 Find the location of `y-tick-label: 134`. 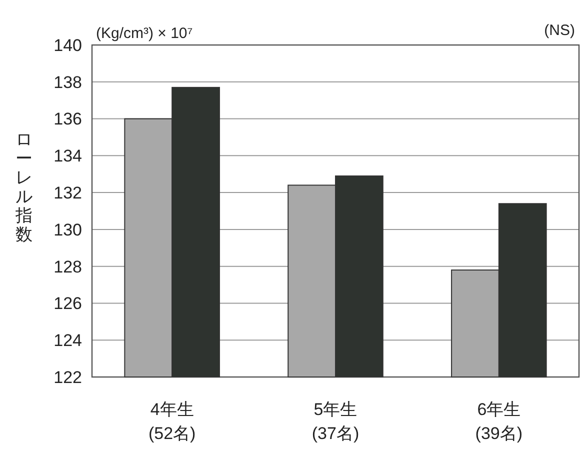

y-tick-label: 134 is located at coordinates (68, 156).